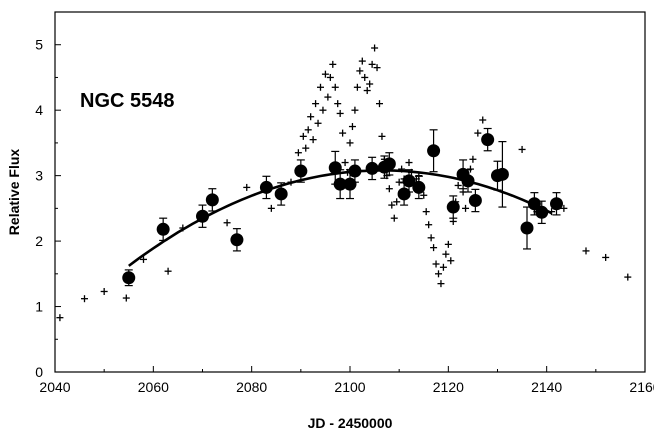  What do you see at coordinates (349, 387) in the screenshot?
I see `x-tick-label: 2100` at bounding box center [349, 387].